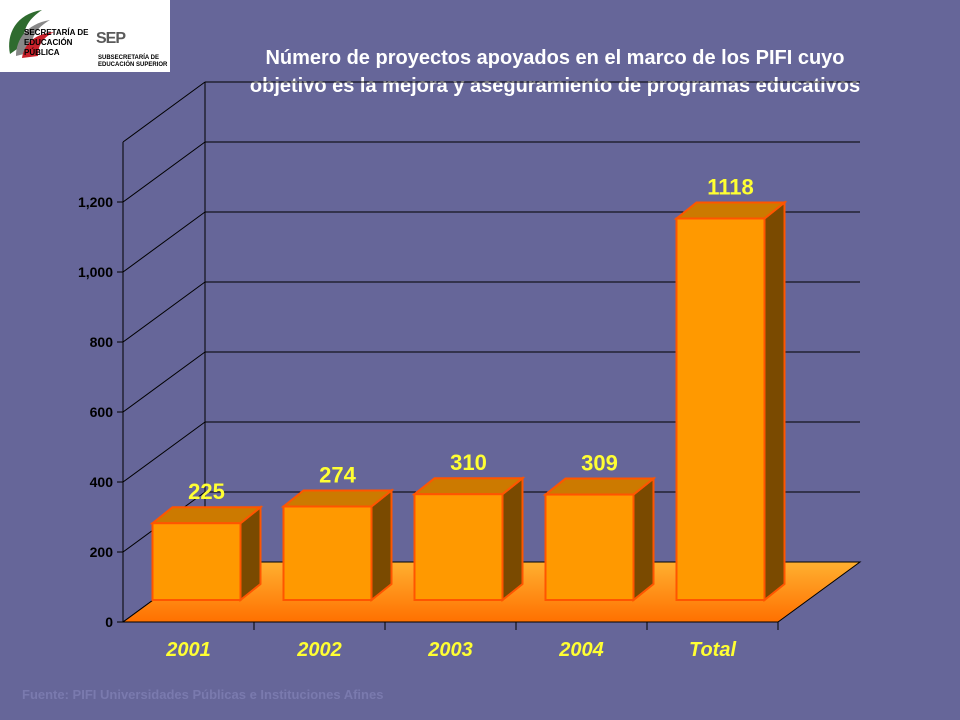 The image size is (960, 720). I want to click on logo-subtext: SUBSECRETARÍA DE EDUCACIÓN SUPERIOR, so click(132, 62).